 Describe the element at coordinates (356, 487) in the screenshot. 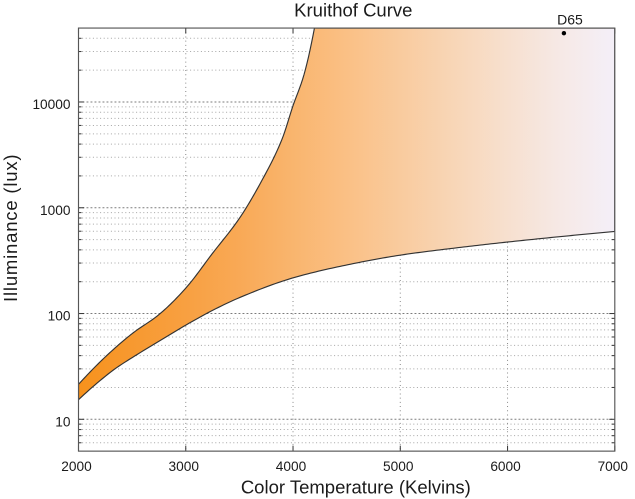

I see `svg-text: Color Temperature (Kelvins)` at that location.